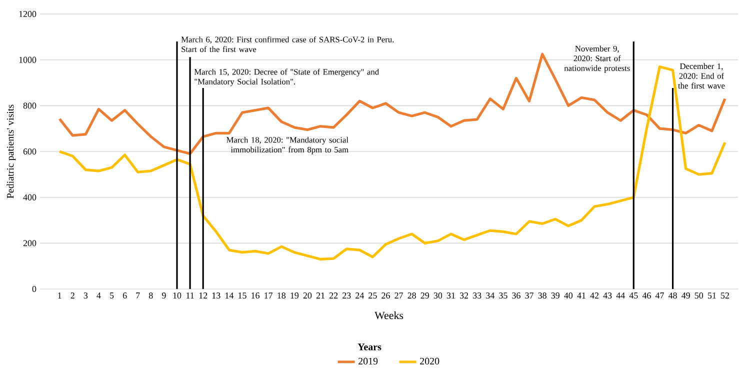 This screenshot has width=739, height=379. I want to click on legend-title: Years, so click(370, 347).